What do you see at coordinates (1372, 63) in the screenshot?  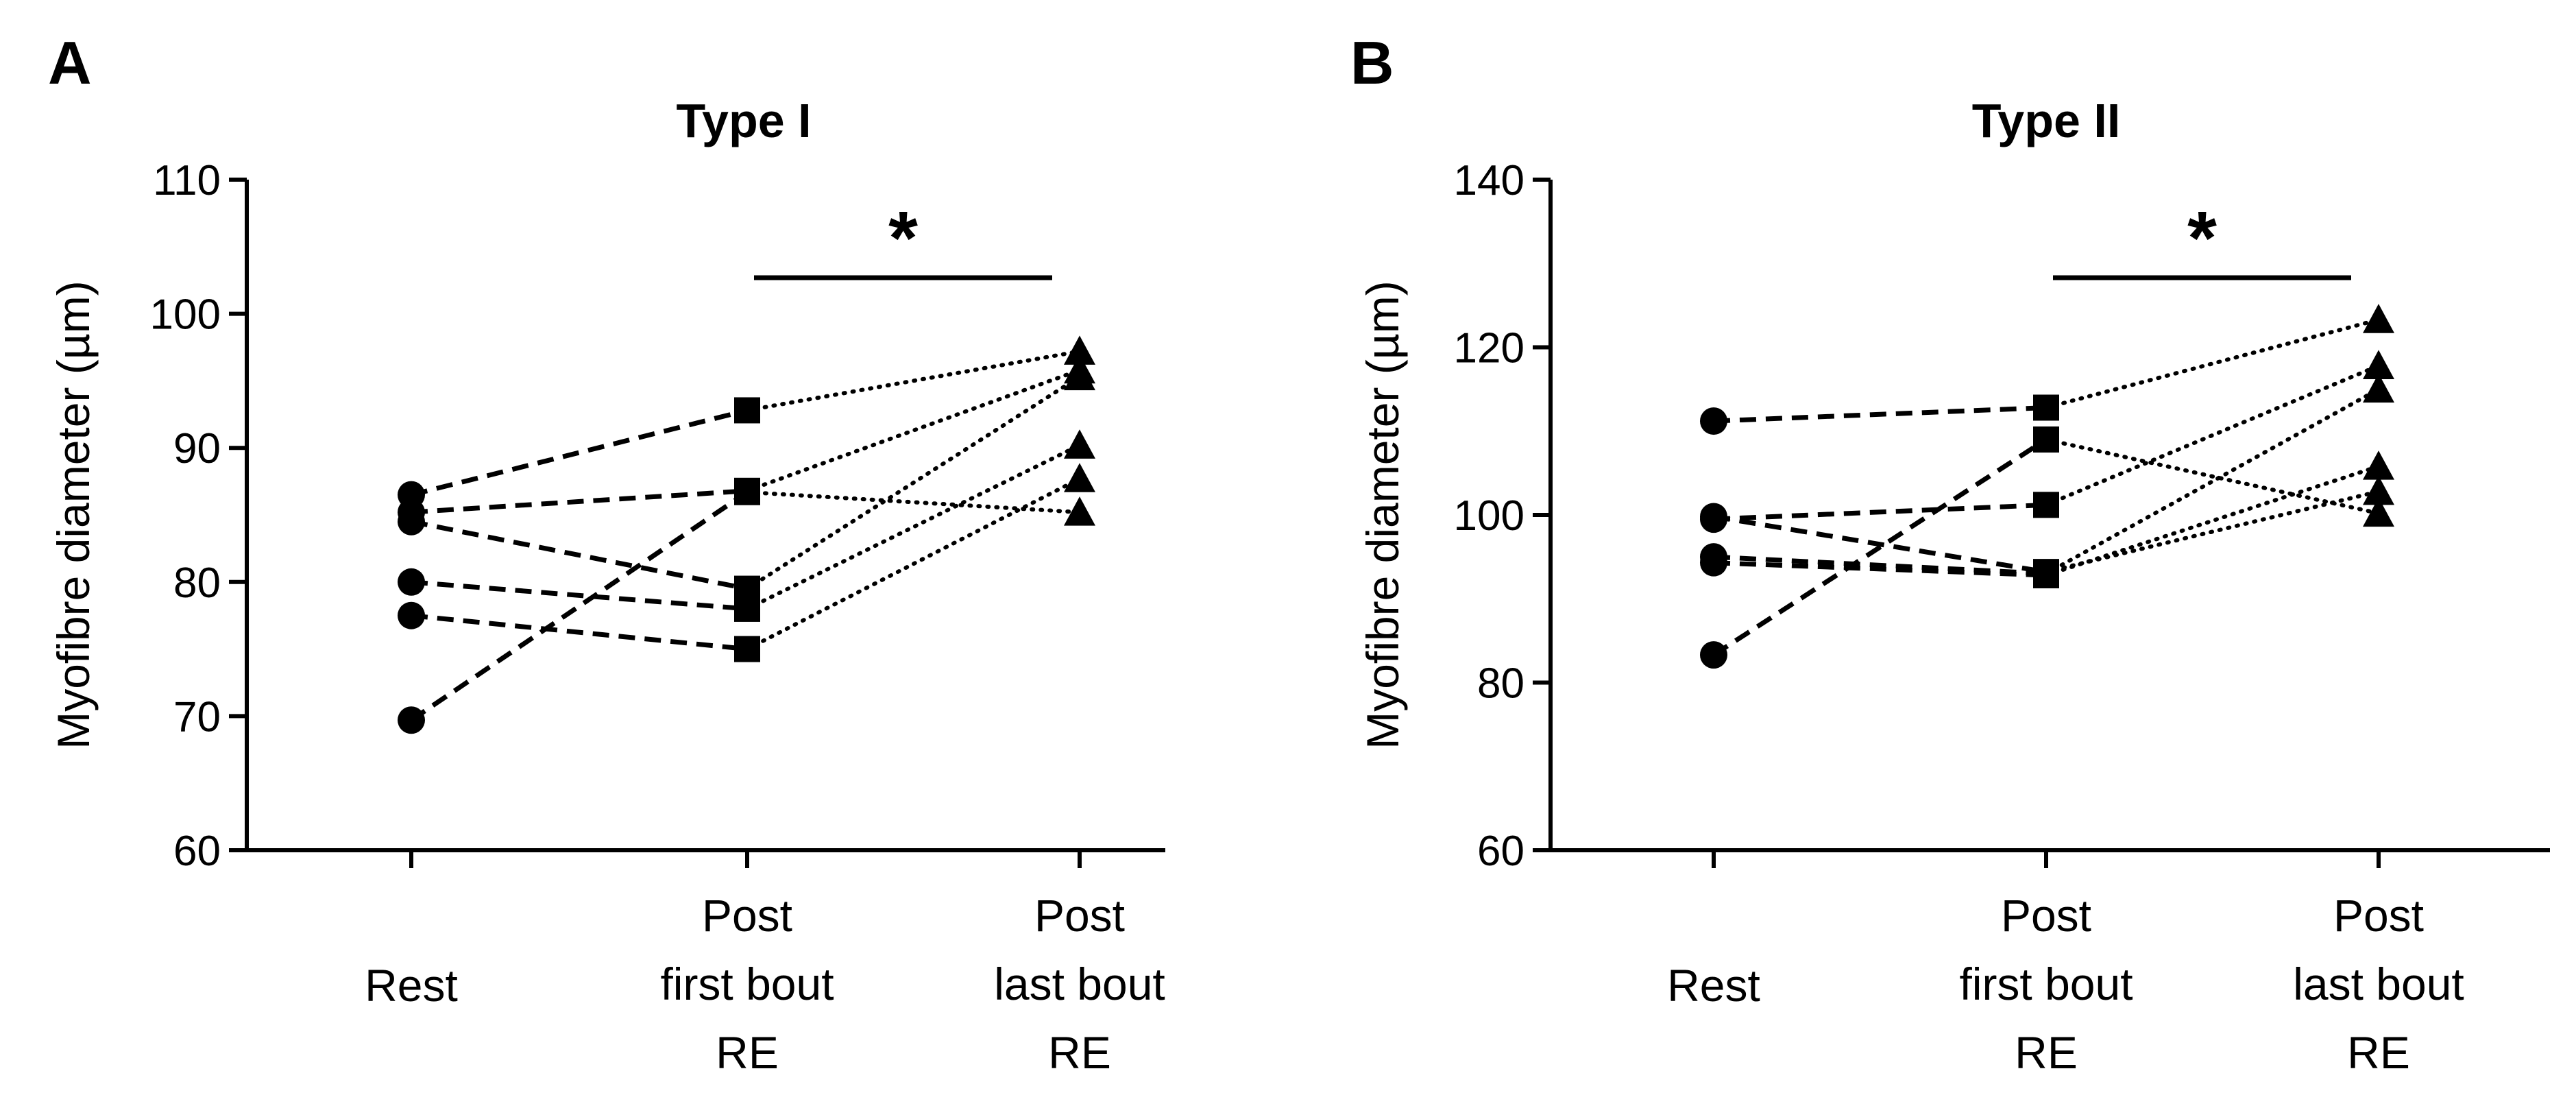 I see `panel-letter: B` at bounding box center [1372, 63].